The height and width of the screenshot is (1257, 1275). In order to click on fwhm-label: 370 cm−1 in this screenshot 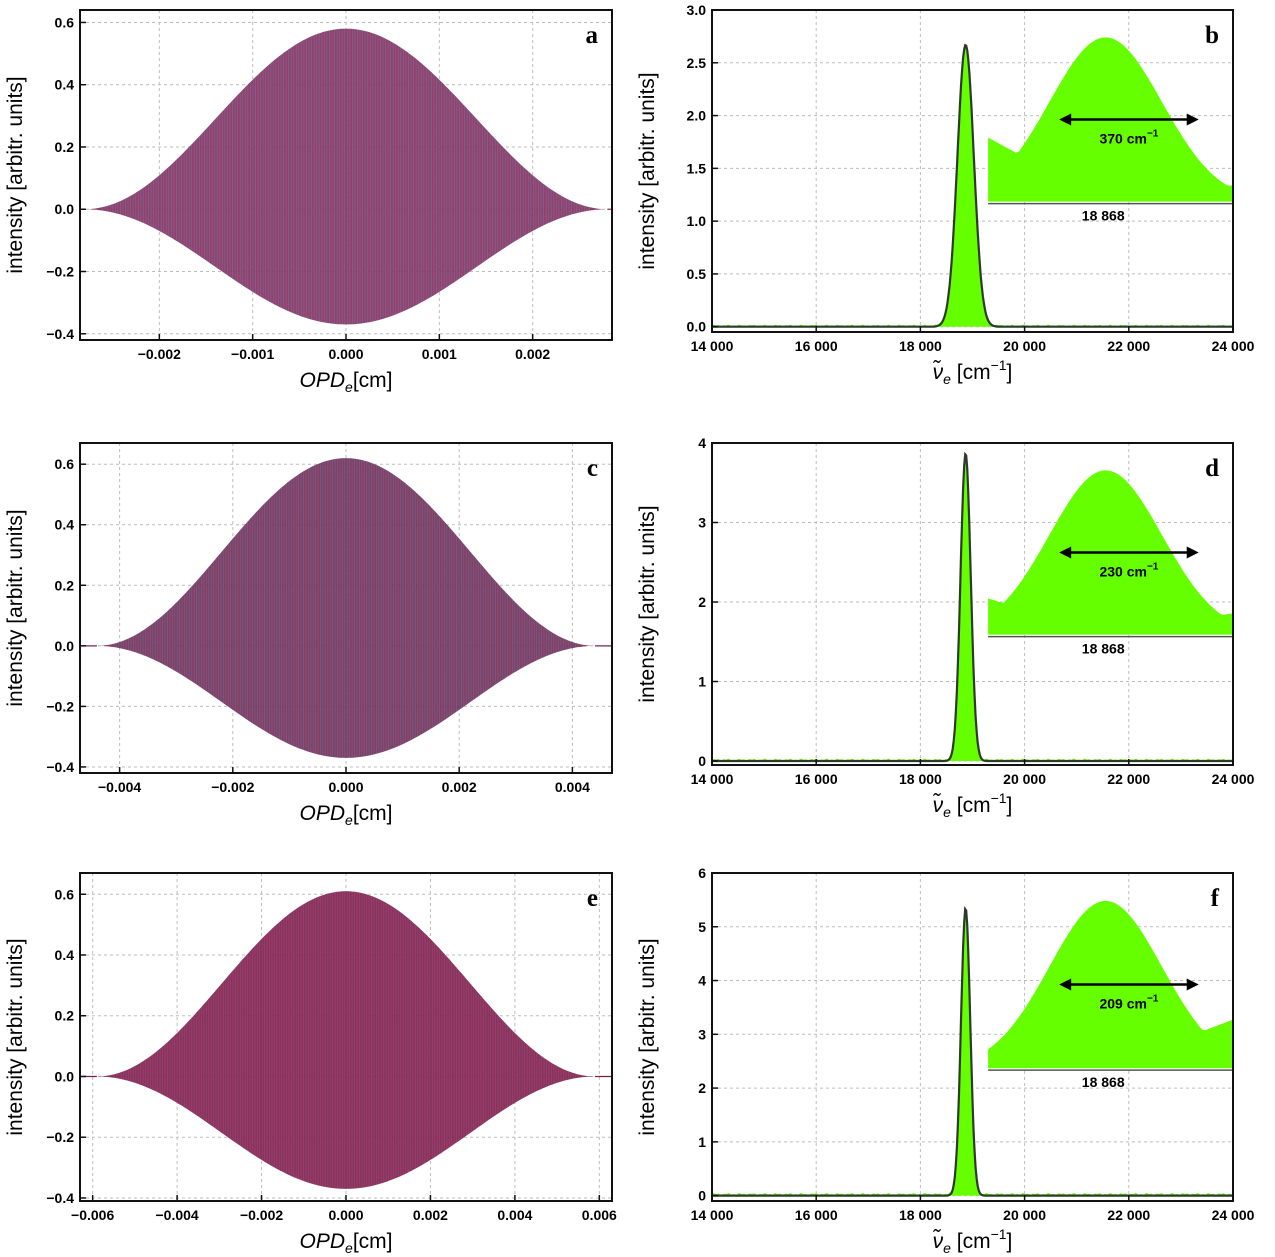, I will do `click(1128, 137)`.